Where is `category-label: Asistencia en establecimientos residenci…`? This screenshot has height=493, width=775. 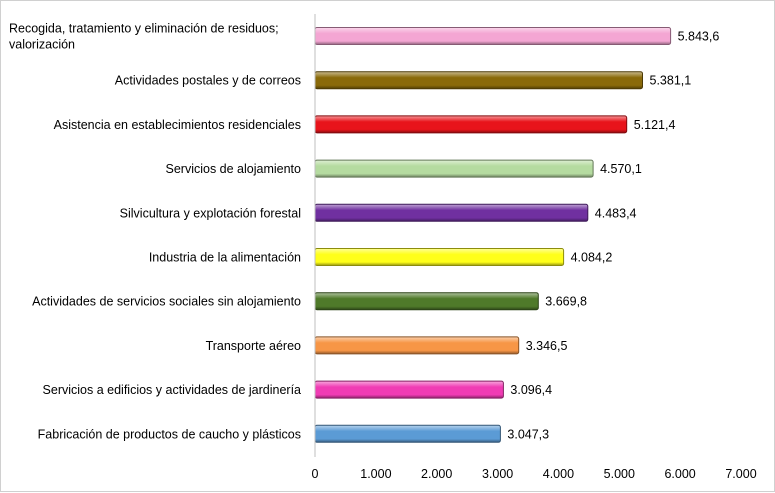
category-label: Asistencia en establecimientos residenci… is located at coordinates (177, 125).